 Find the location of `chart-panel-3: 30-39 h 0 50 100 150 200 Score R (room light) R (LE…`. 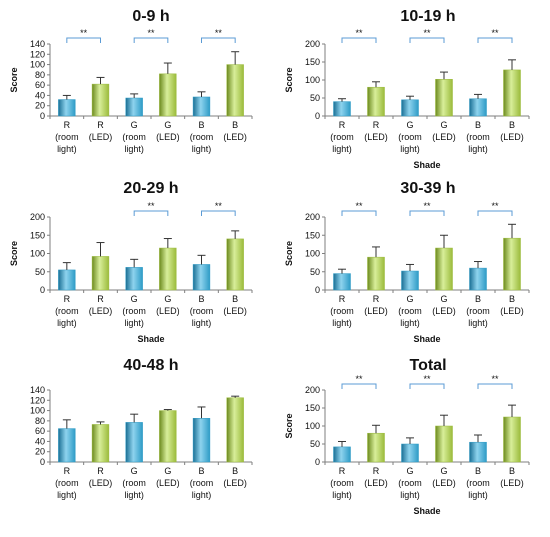

chart-panel-3: 30-39 h 0 50 100 150 200 Score R (room light) R (LE… is located at coordinates (407, 262).